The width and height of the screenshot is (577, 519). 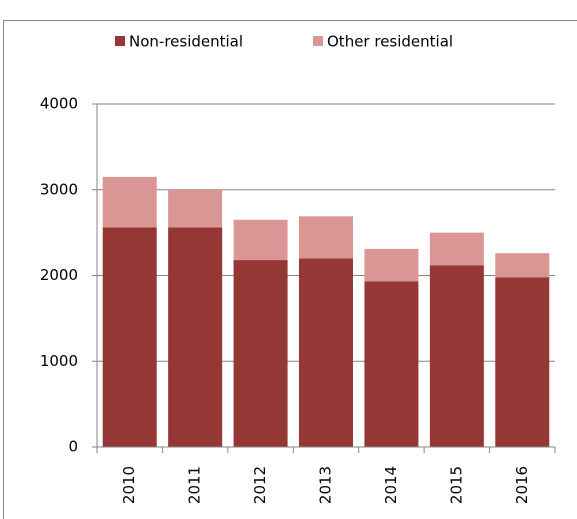 I want to click on x-tick-label: 2010, so click(x=129, y=485).